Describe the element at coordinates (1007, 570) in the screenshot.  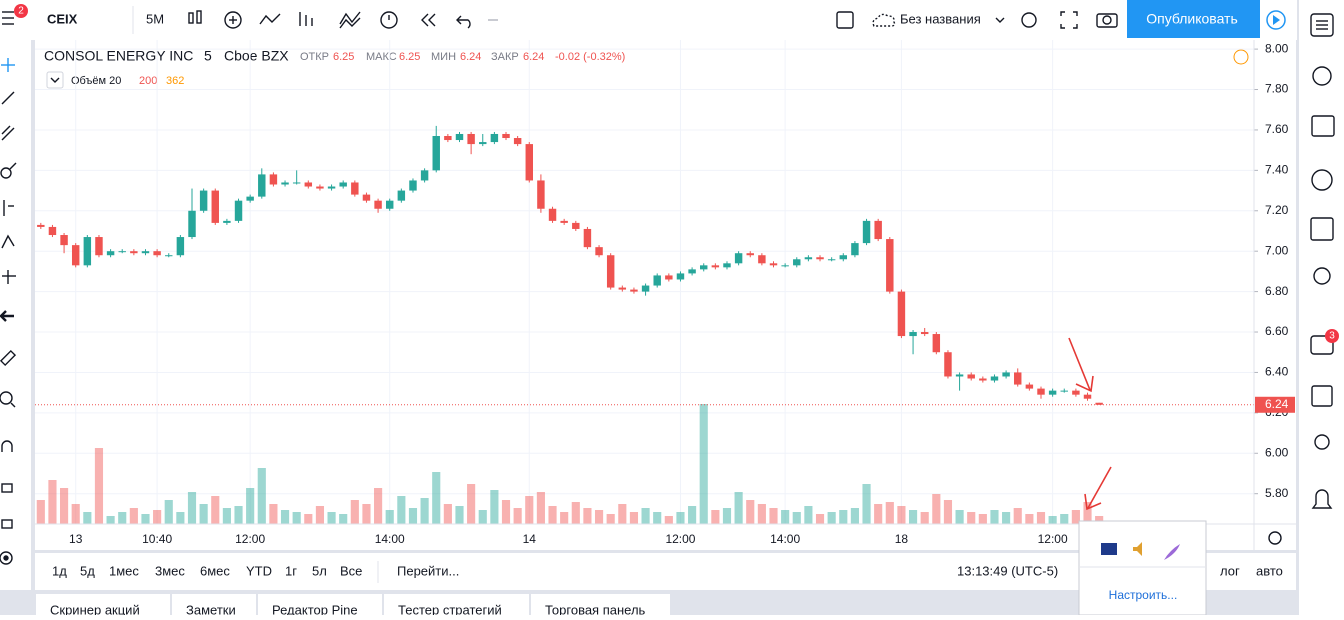
I see `clock: 13:13:49 (UTC-5)` at that location.